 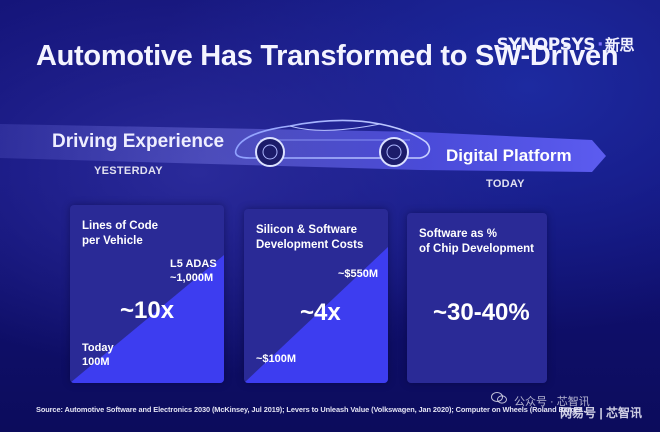 I want to click on car-illustration, so click(x=332, y=143).